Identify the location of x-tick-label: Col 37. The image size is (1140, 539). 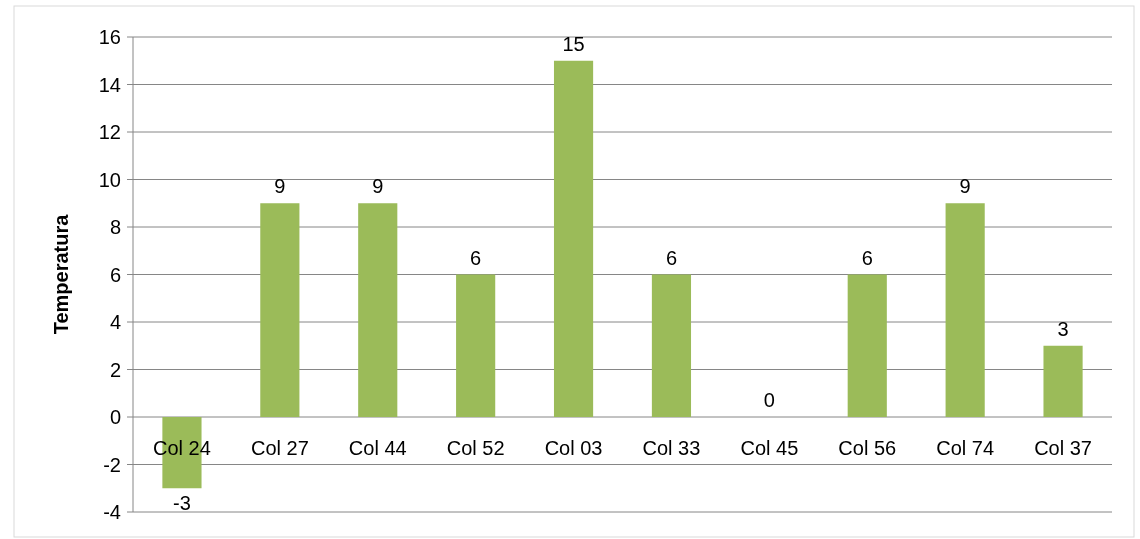
(1063, 448).